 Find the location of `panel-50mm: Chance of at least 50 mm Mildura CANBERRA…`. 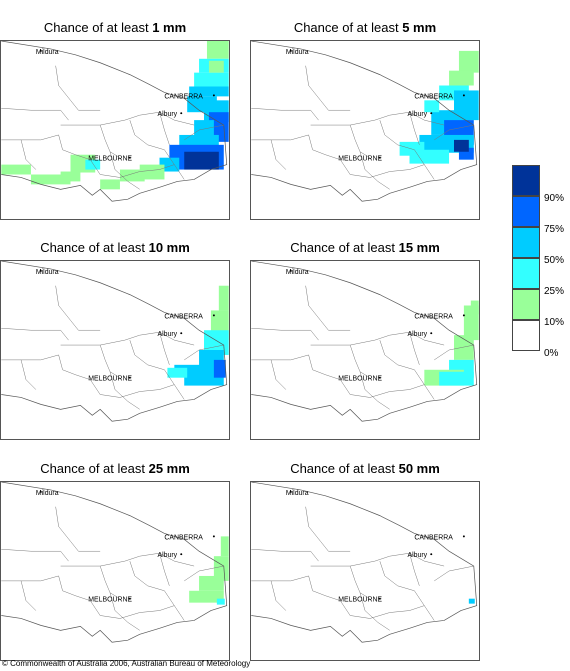

panel-50mm: Chance of at least 50 mm Mildura CANBERRA… is located at coordinates (365, 564).